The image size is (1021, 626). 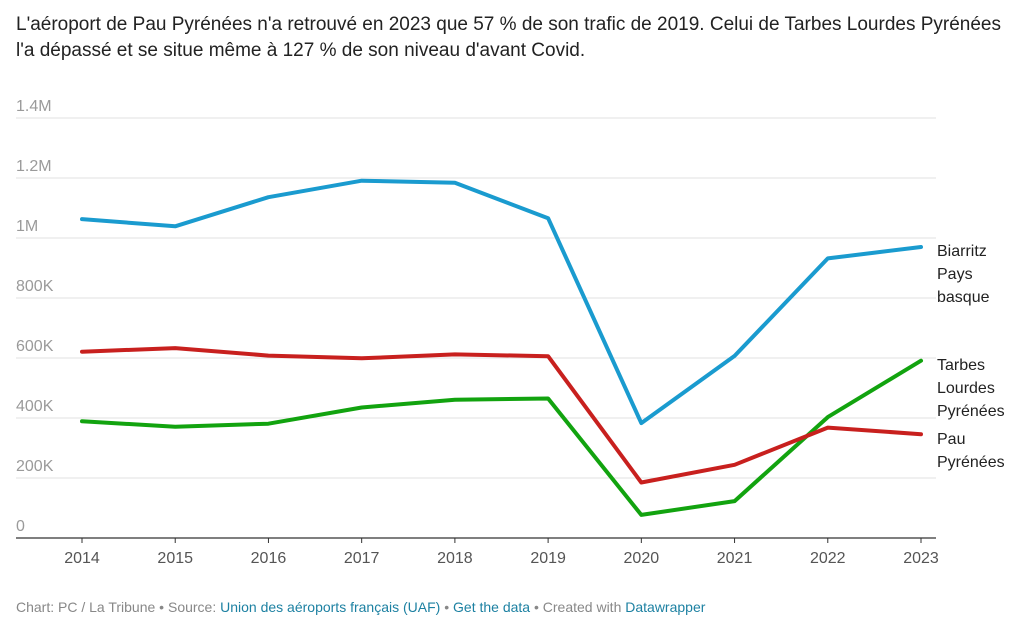 I want to click on y-tick-label: 400K, so click(x=35, y=406).